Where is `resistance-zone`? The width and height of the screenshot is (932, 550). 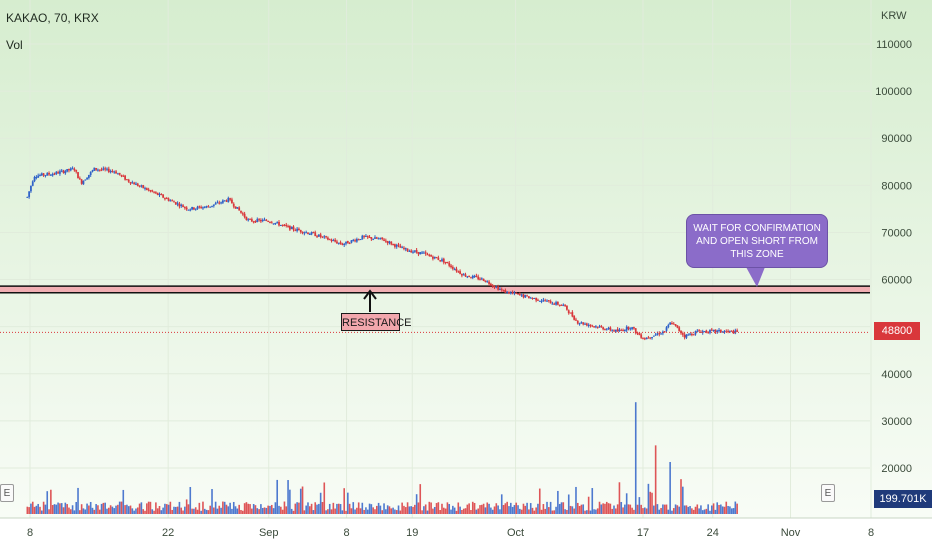
resistance-zone is located at coordinates (435, 289).